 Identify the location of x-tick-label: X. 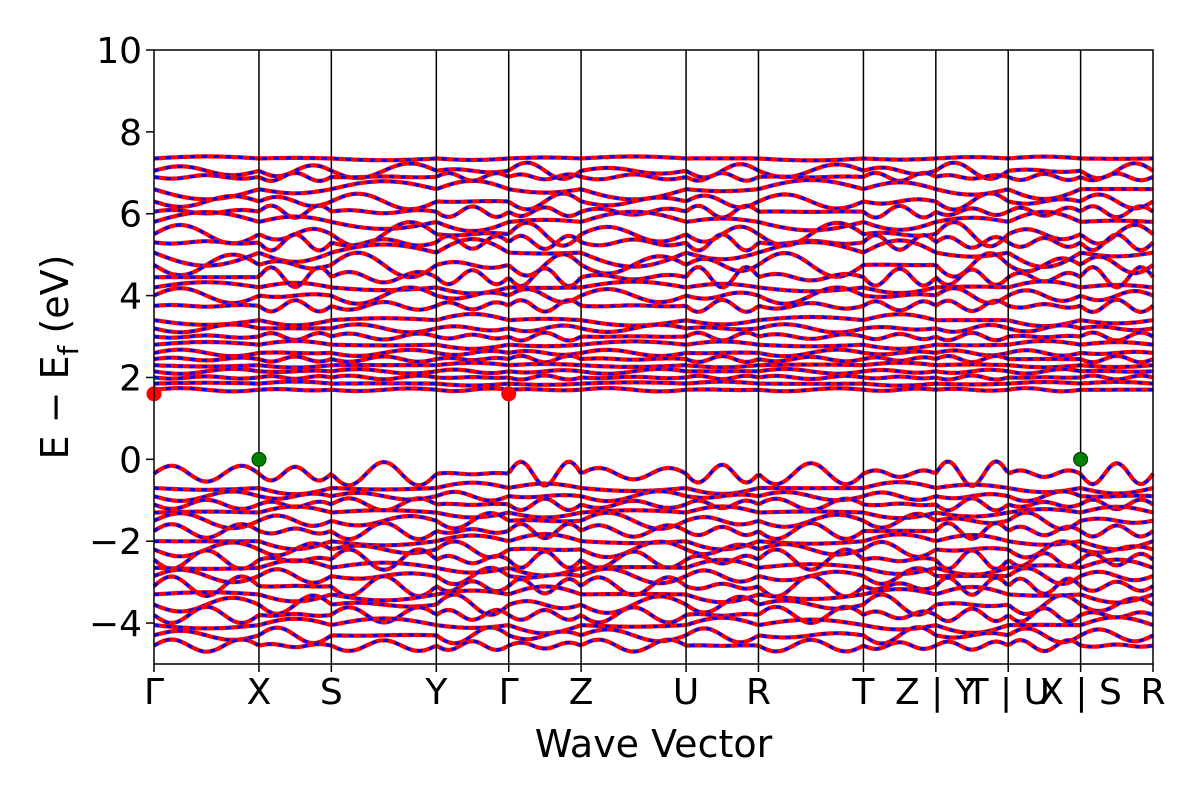
(259, 692).